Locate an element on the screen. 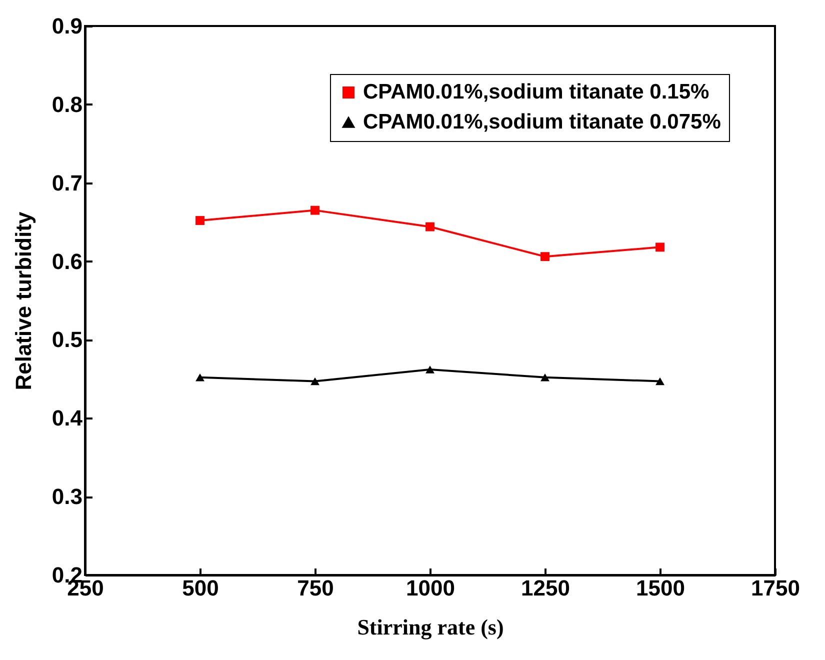  y-tick-label: 0.7 is located at coordinates (67, 183).